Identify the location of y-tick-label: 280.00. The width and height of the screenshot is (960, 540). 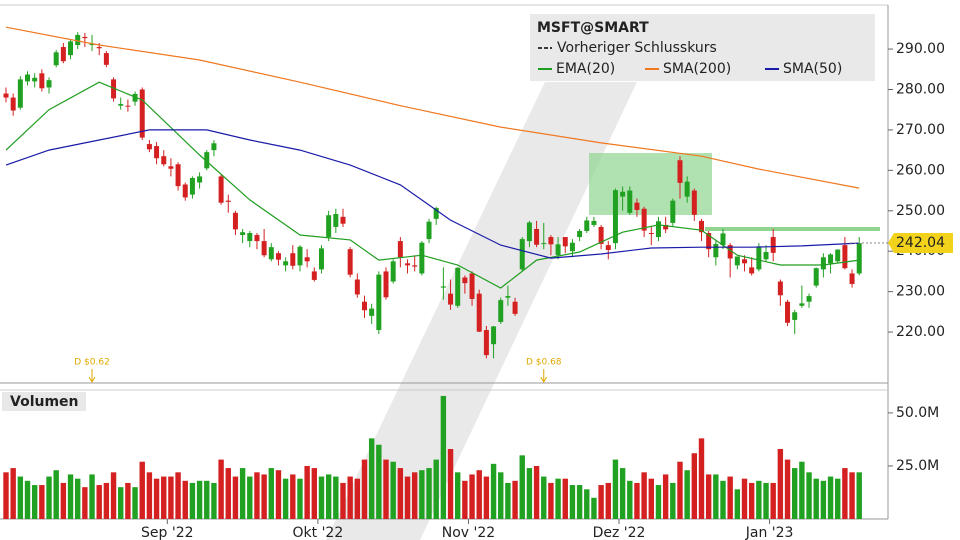
(920, 89).